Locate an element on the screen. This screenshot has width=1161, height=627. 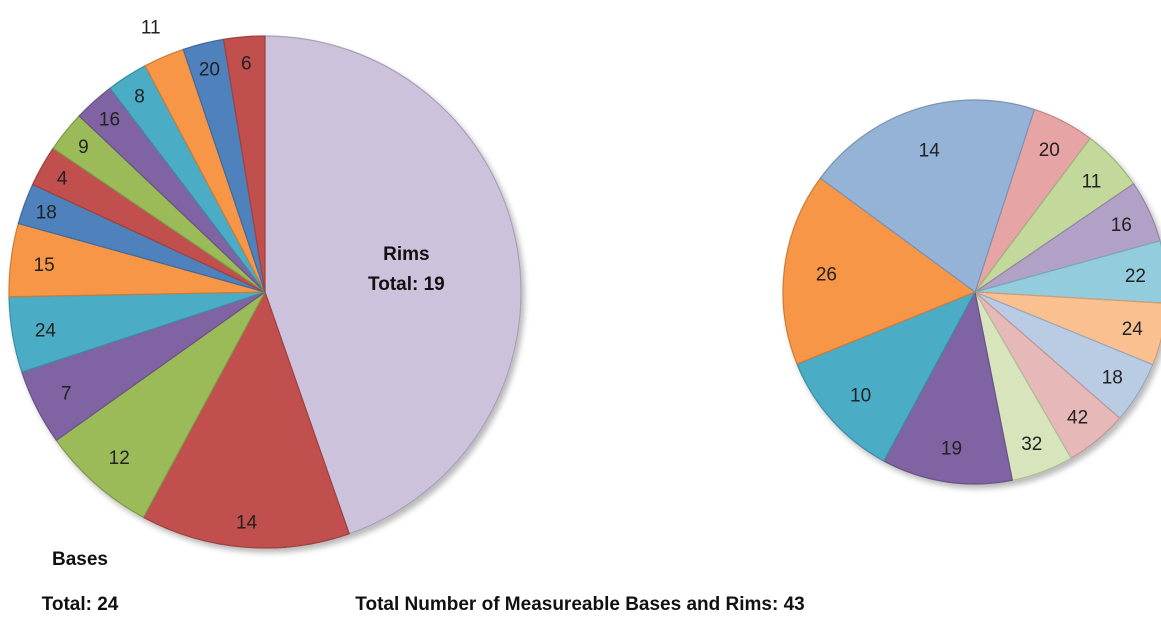
pie0-slice-label-1: 14 is located at coordinates (247, 523).